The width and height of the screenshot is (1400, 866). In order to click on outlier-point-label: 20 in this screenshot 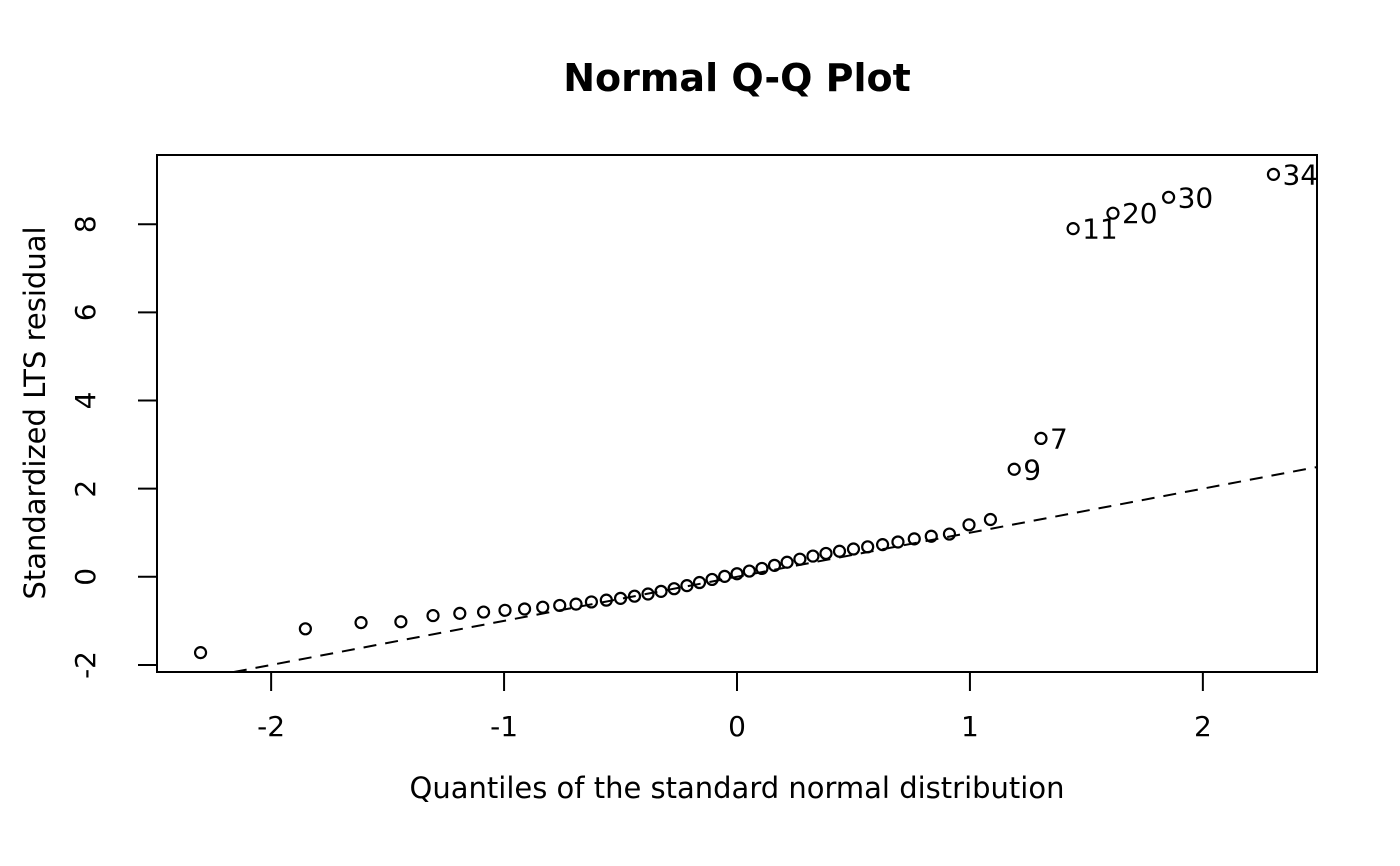, I will do `click(1140, 213)`.